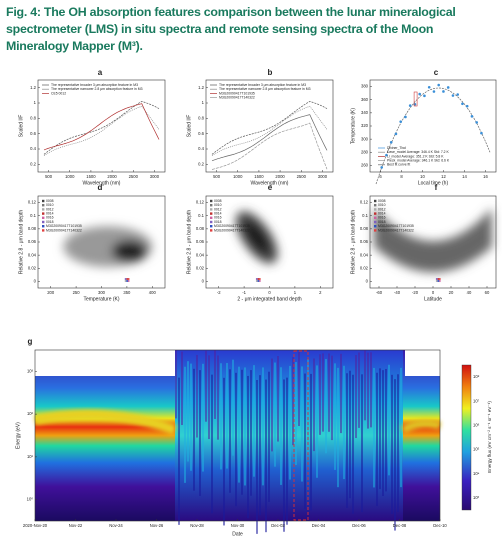 The height and width of the screenshot is (543, 502). I want to click on panel-label: e, so click(270, 187).